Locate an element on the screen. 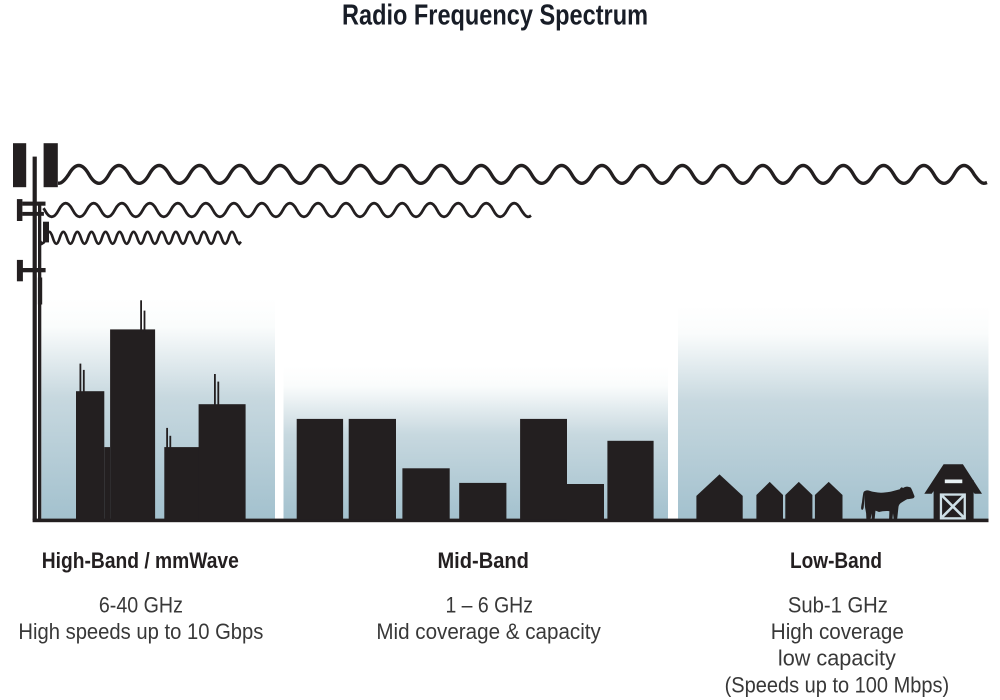 The image size is (1000, 700). svg-text: Radio Frequency Spectrum is located at coordinates (495, 16).